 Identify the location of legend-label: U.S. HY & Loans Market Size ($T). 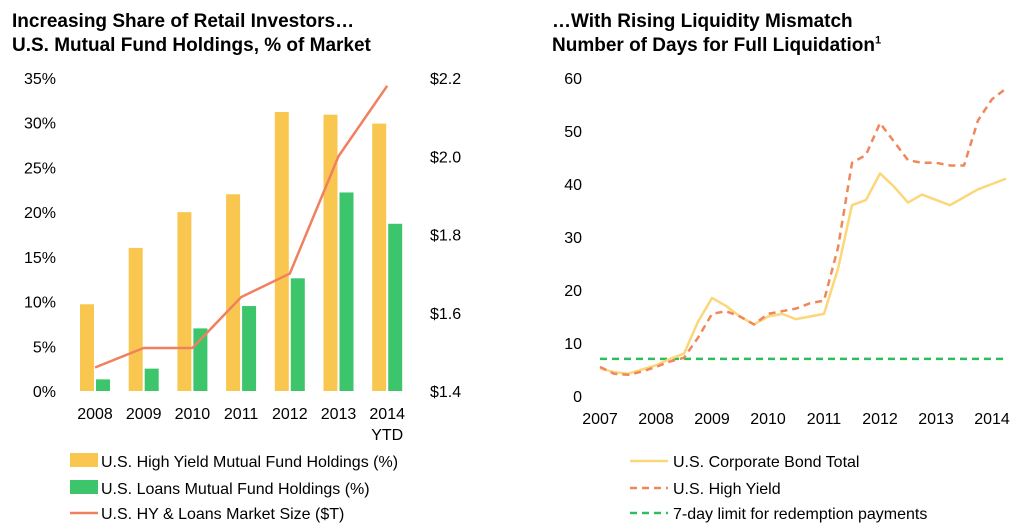
(222, 514).